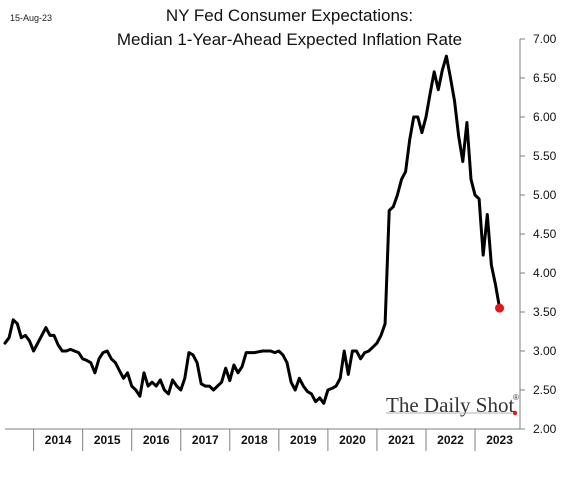  I want to click on y-tick-label: 4.50, so click(545, 234).